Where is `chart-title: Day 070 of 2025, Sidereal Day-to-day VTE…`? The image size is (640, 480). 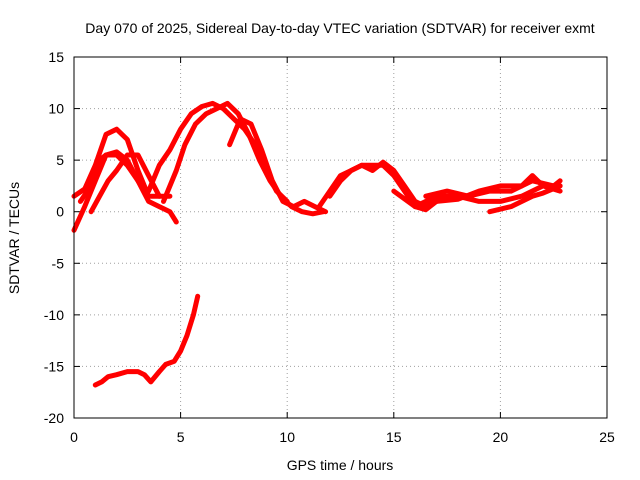 chart-title: Day 070 of 2025, Sidereal Day-to-day VTE… is located at coordinates (339, 28).